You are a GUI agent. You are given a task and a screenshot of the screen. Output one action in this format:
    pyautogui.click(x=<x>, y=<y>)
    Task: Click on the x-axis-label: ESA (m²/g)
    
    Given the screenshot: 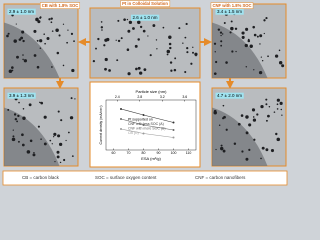 What is the action you would take?
    pyautogui.click(x=151, y=158)
    